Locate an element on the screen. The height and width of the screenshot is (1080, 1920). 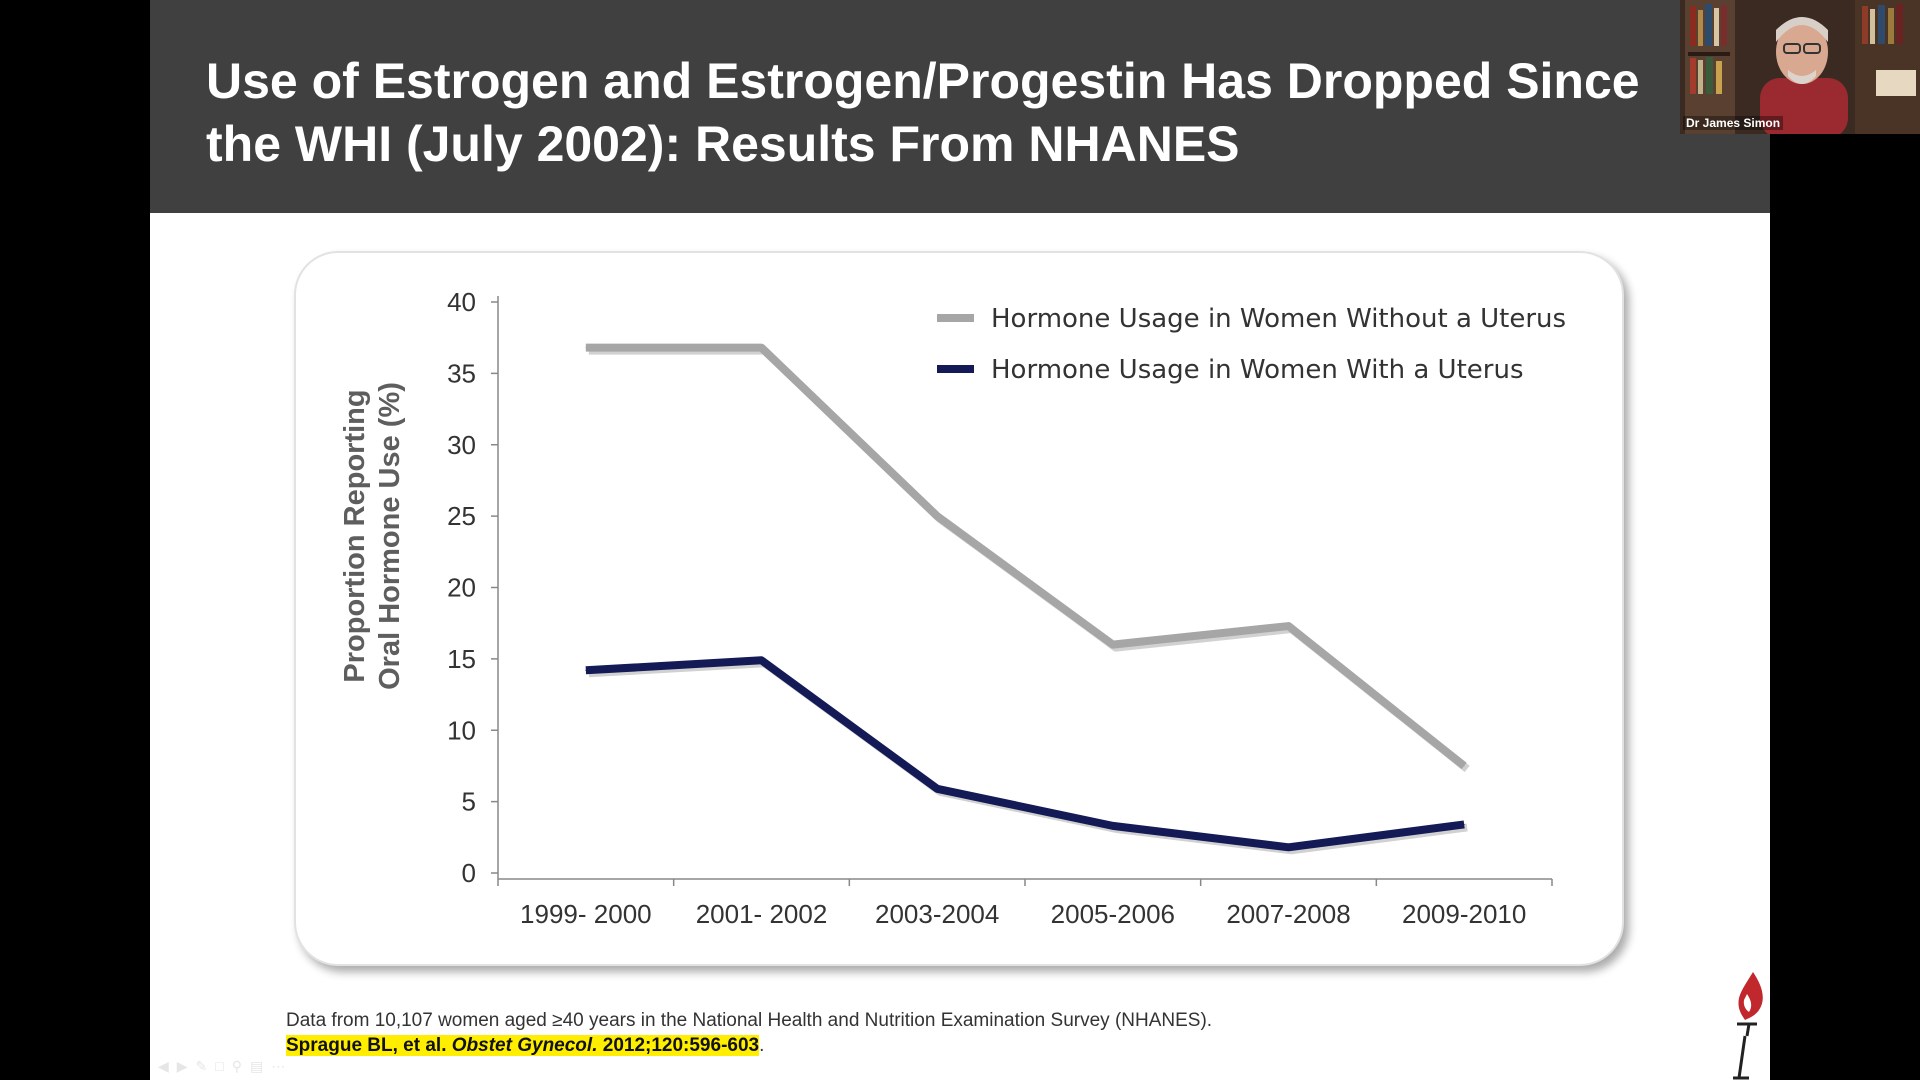
y-tick-label: 25 is located at coordinates (461, 516).